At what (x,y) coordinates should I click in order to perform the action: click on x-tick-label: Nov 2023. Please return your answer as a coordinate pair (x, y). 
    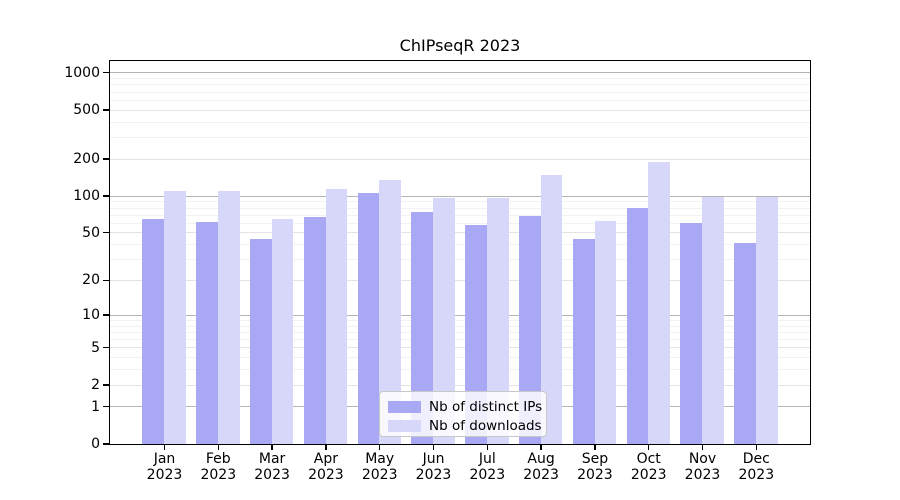
    Looking at the image, I should click on (703, 467).